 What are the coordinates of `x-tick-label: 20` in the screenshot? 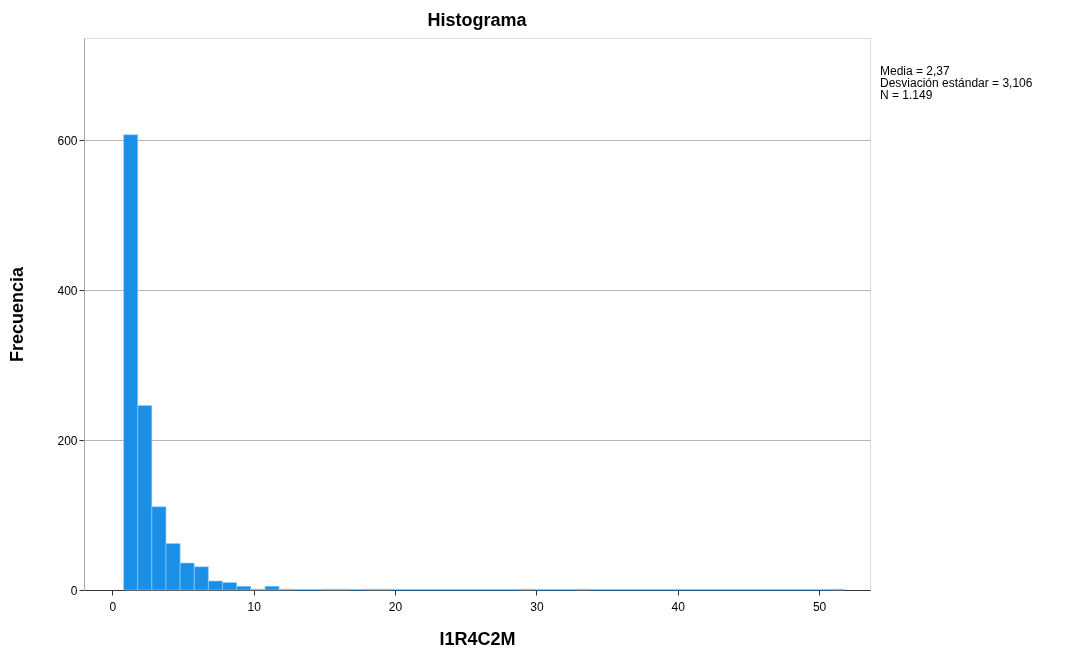 It's located at (395, 606).